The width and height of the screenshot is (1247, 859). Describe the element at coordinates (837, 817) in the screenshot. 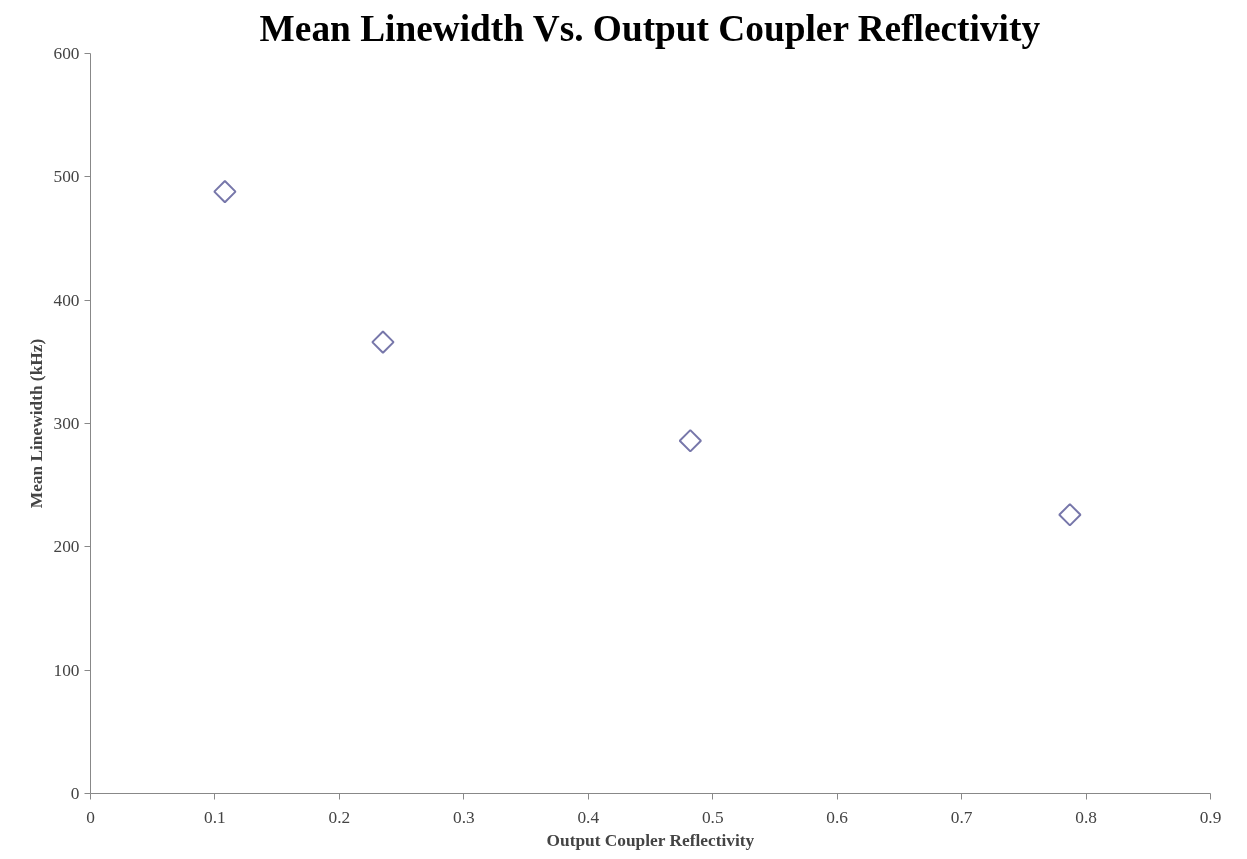

I see `x-tick-label: 0.6` at that location.